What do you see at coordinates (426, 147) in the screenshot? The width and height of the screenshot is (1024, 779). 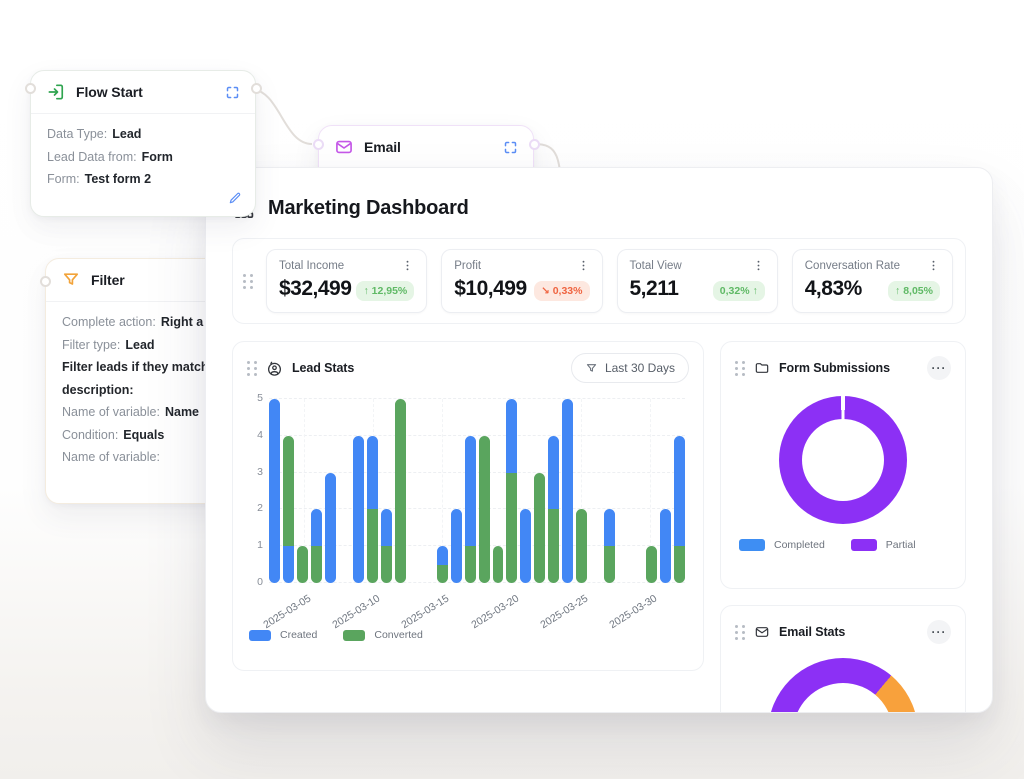 I see `email-node-header: Email` at bounding box center [426, 147].